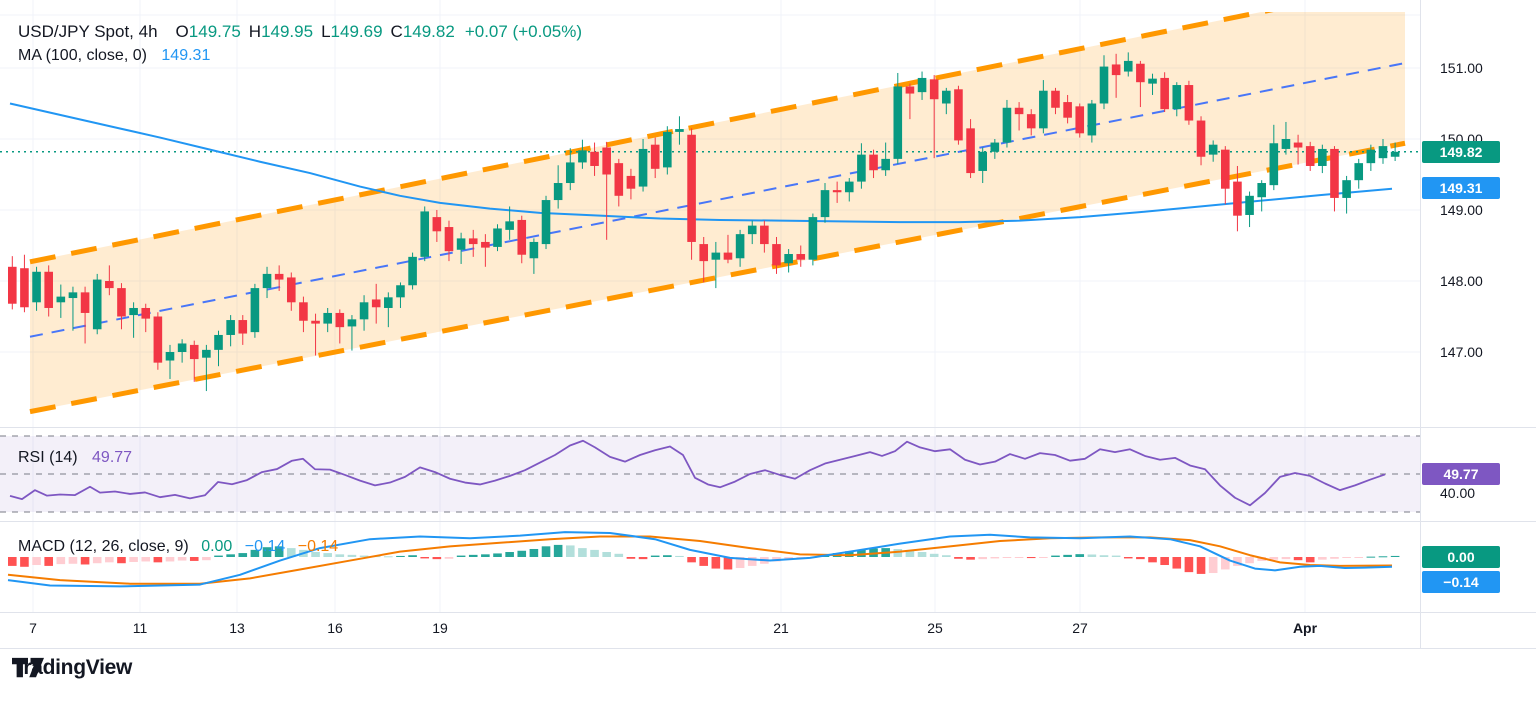  Describe the element at coordinates (1461, 152) in the screenshot. I see `price-badge: 149.82` at that location.